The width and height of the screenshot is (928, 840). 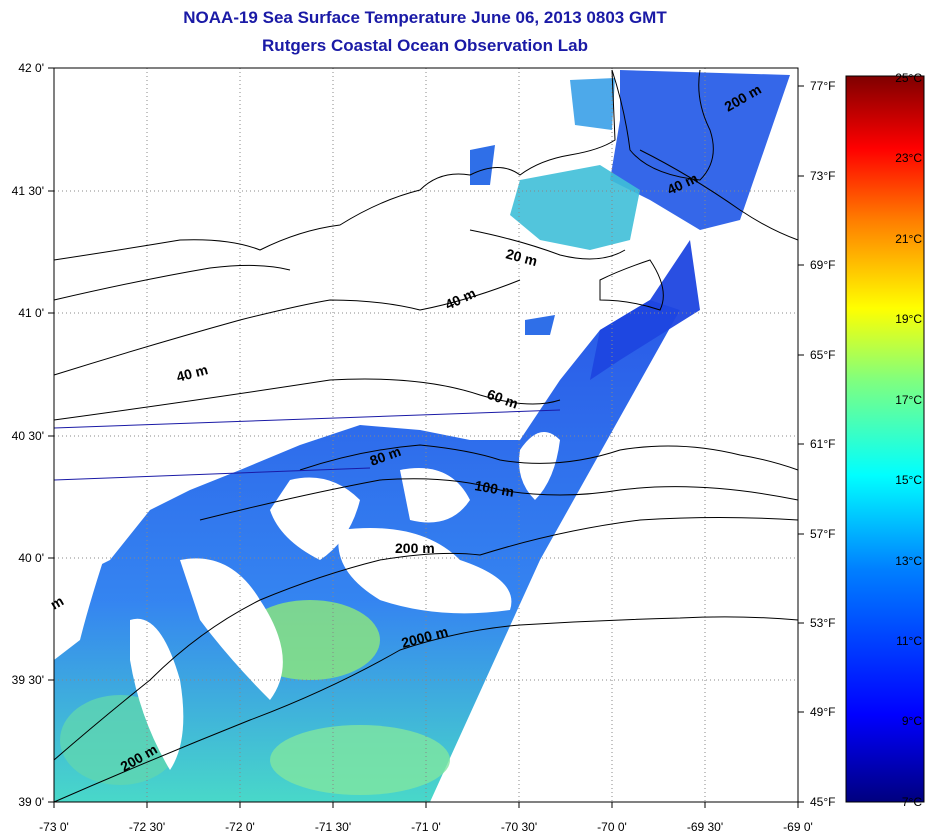 What do you see at coordinates (822, 623) in the screenshot?
I see `fahrenheit-label: 53°F` at bounding box center [822, 623].